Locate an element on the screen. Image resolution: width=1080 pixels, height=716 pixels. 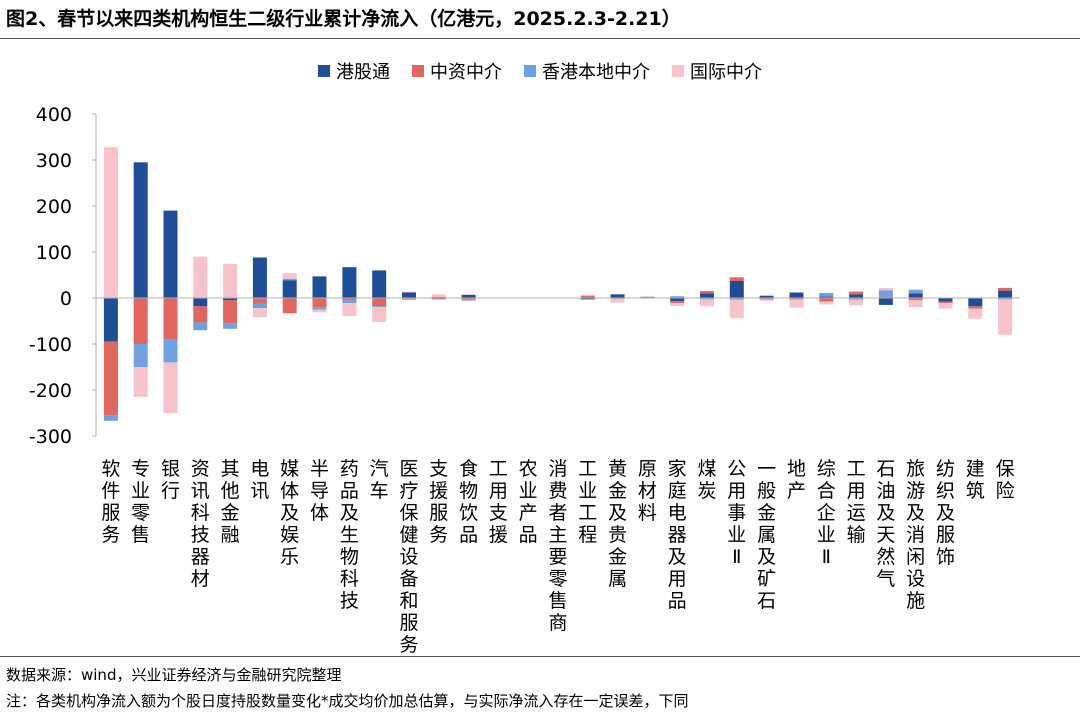
x-tick-label: 纺织及服饰 is located at coordinates (945, 513).